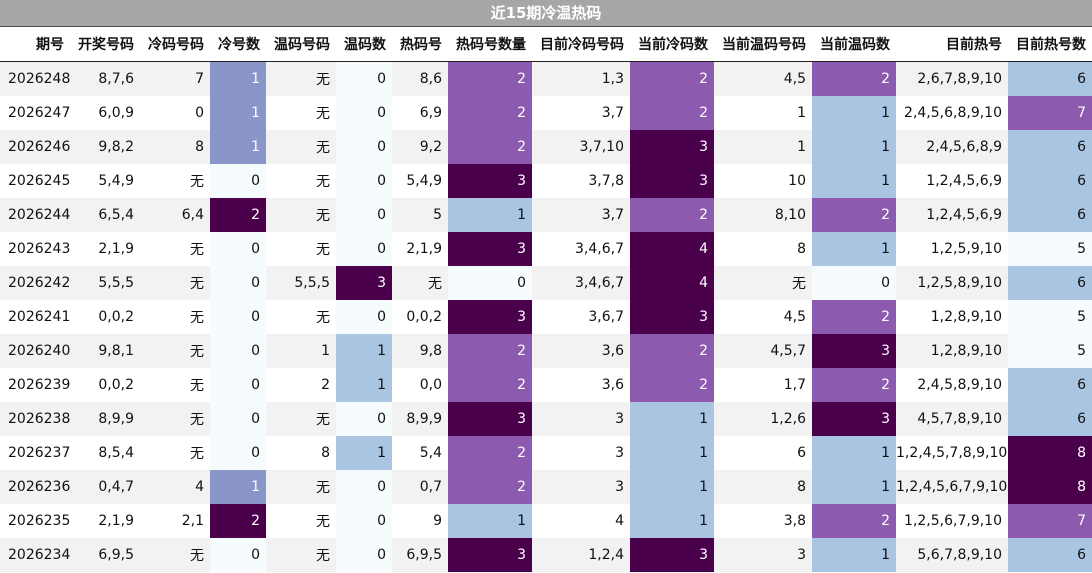 The width and height of the screenshot is (1092, 573). I want to click on table-cell: 4, so click(672, 249).